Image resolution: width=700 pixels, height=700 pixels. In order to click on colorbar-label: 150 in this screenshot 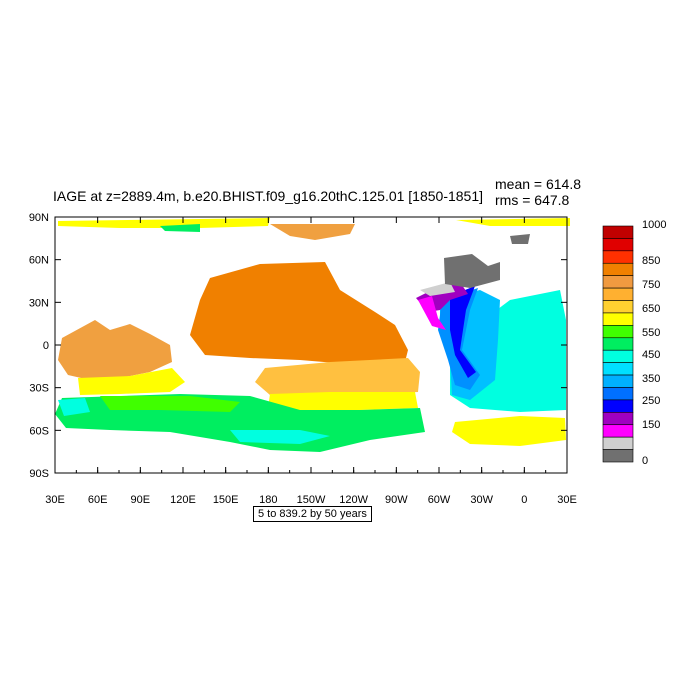, I will do `click(651, 425)`.